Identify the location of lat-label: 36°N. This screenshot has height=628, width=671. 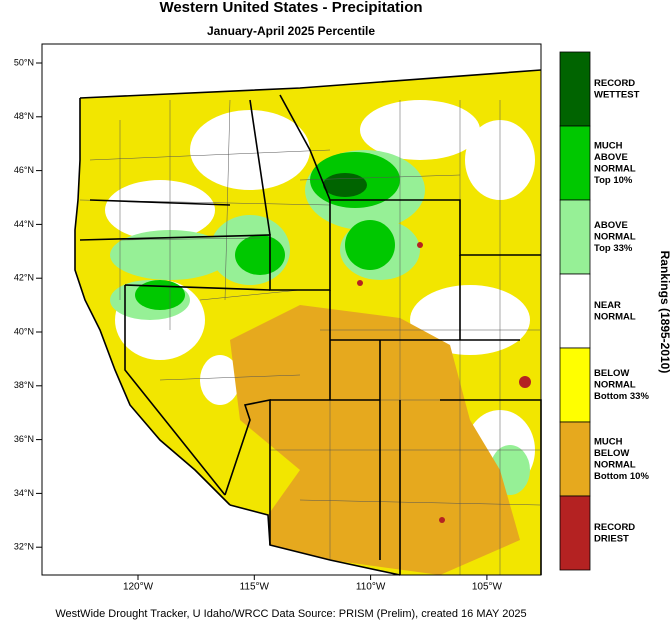
(24, 439).